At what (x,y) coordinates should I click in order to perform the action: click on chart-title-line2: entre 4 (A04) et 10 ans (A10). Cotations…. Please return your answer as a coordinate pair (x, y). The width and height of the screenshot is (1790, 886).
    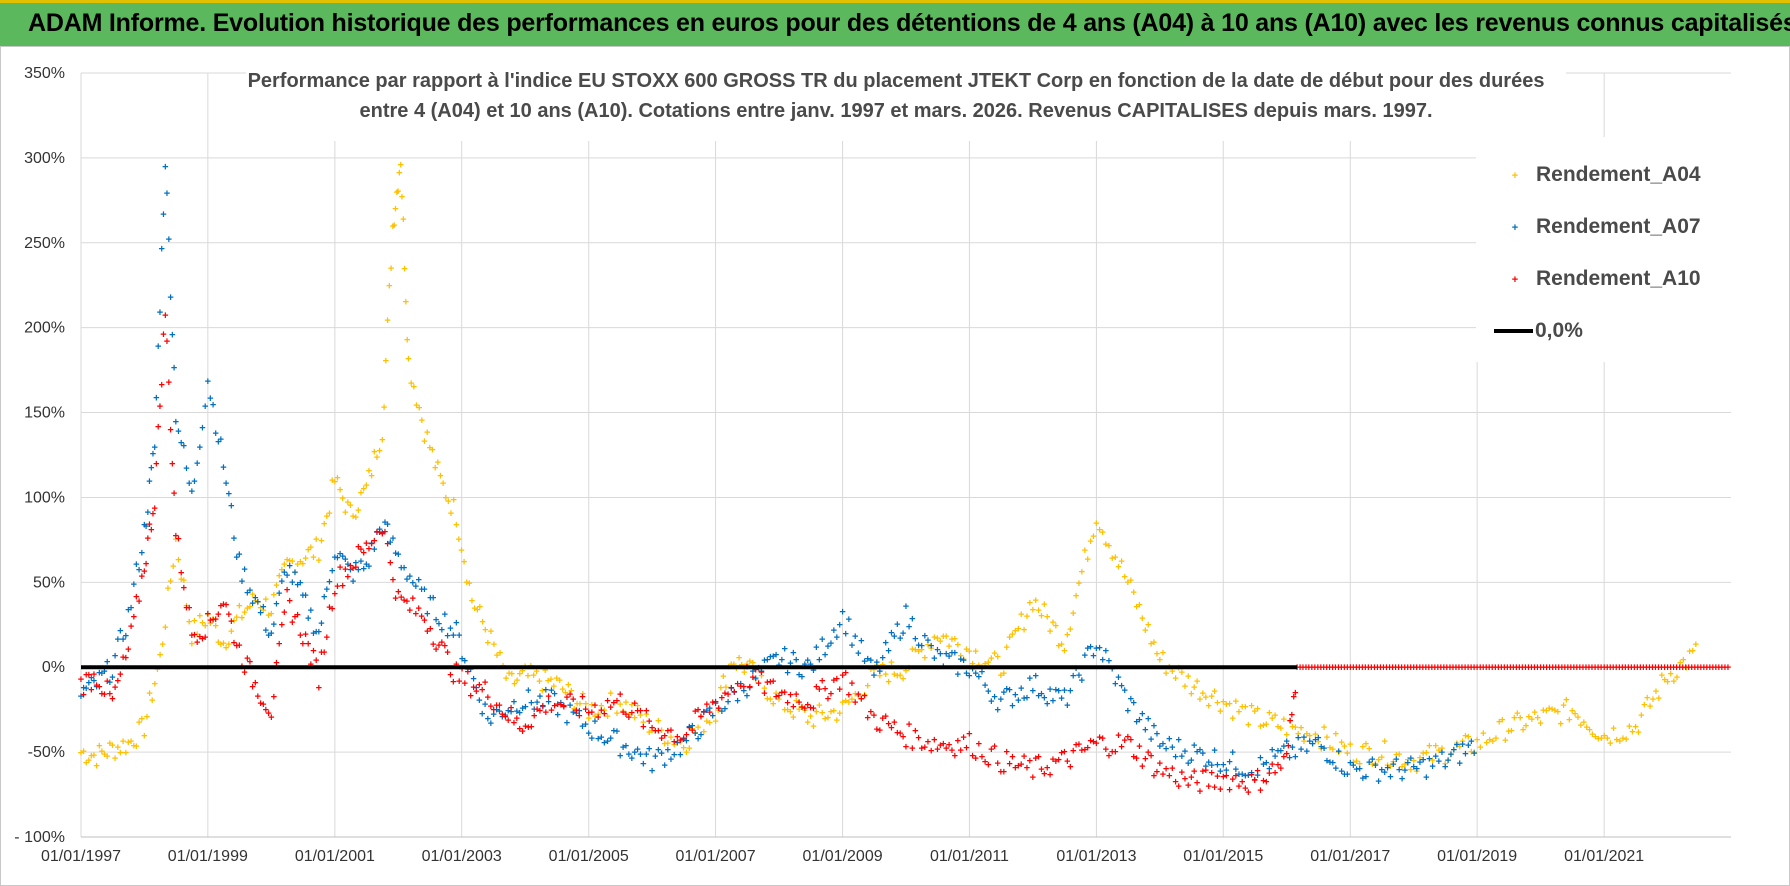
    Looking at the image, I should click on (895, 111).